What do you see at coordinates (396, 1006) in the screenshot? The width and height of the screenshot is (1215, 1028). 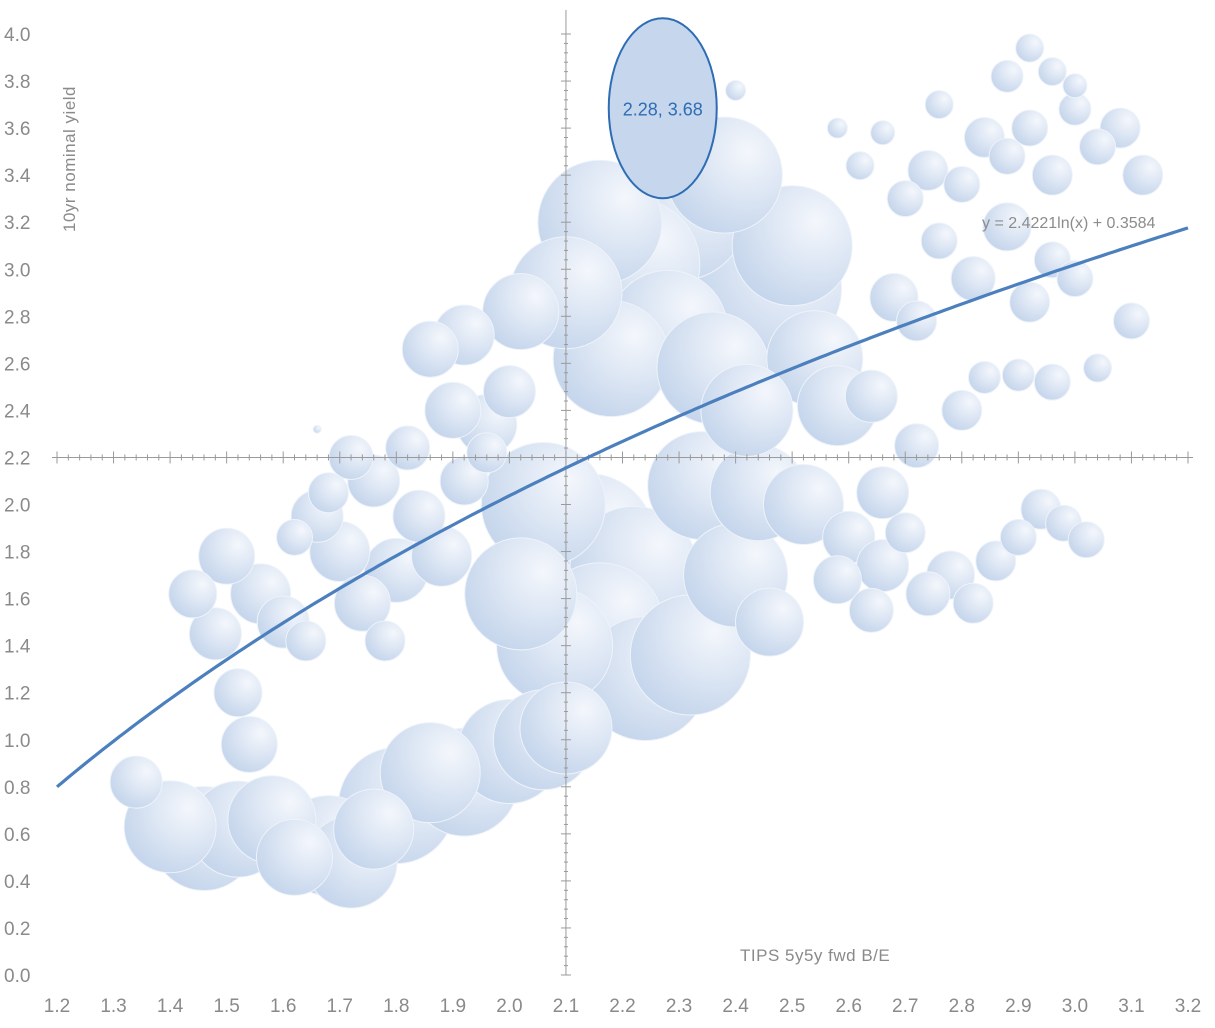 I see `x-tick-label: 1.8` at bounding box center [396, 1006].